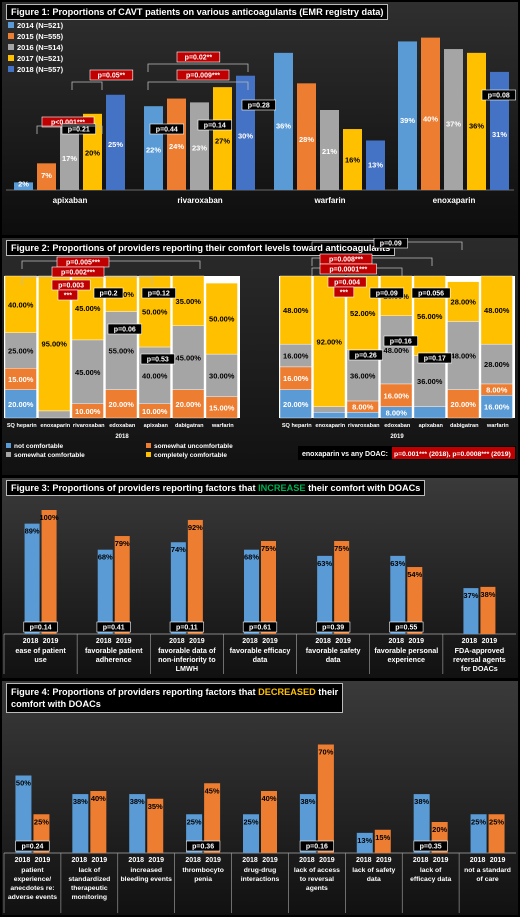  I want to click on fig4-pvalue: p=0.24, so click(32, 847).